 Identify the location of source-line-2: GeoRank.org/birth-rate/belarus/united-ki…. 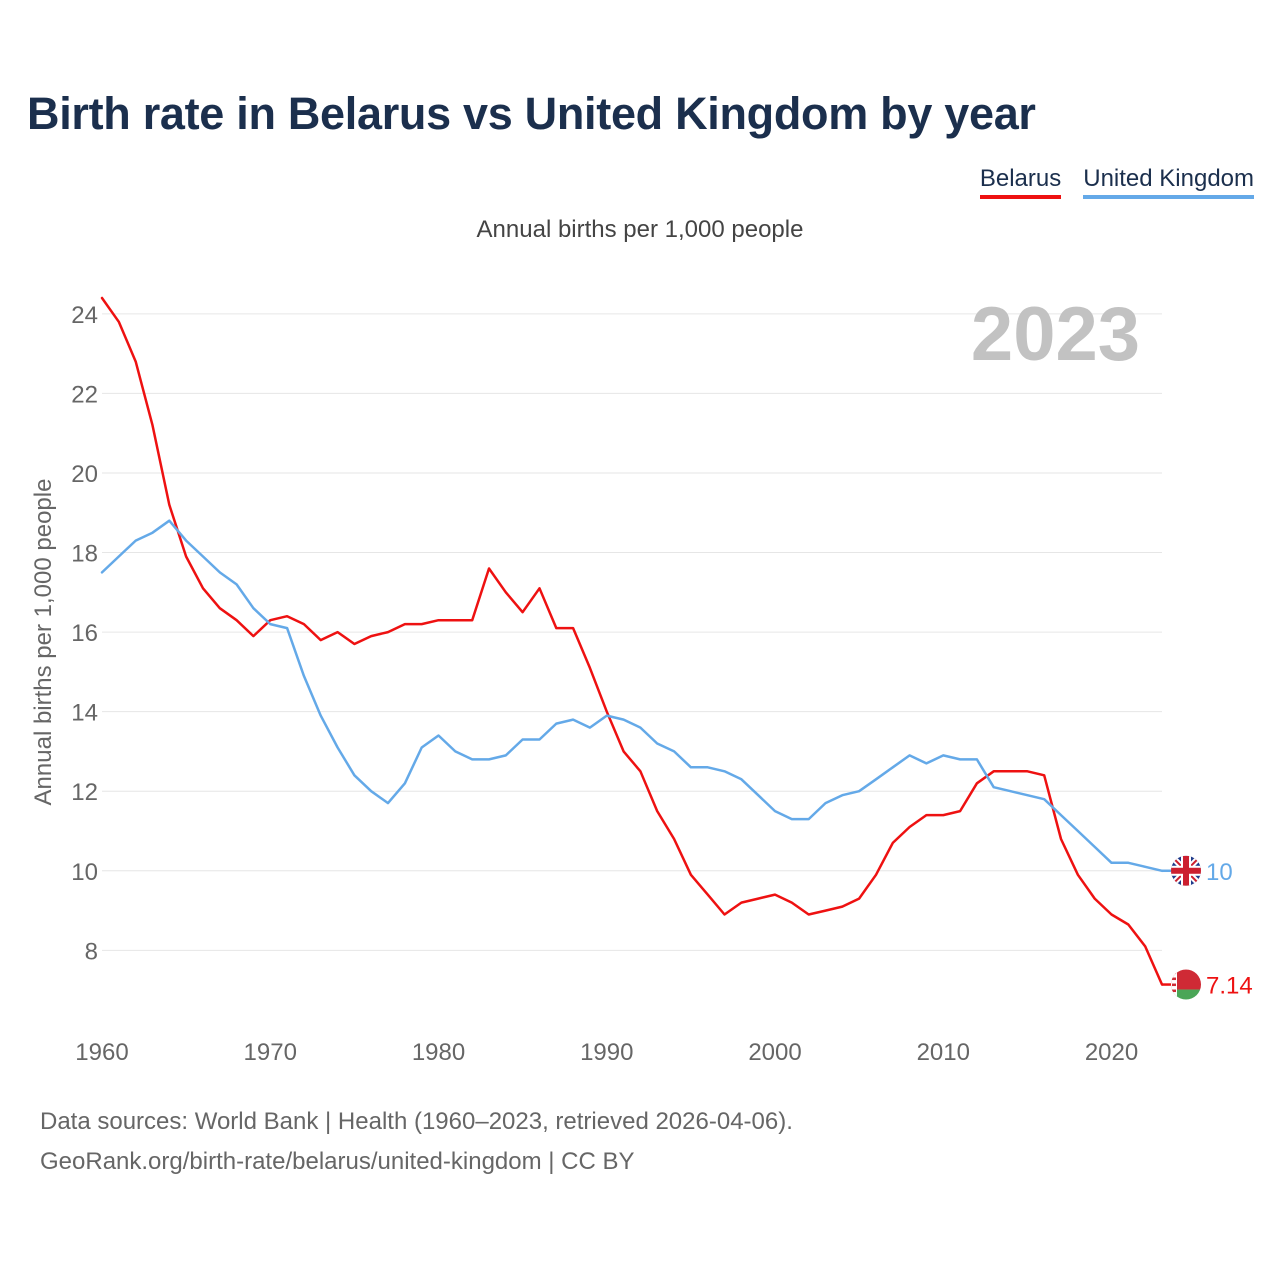
(337, 1161).